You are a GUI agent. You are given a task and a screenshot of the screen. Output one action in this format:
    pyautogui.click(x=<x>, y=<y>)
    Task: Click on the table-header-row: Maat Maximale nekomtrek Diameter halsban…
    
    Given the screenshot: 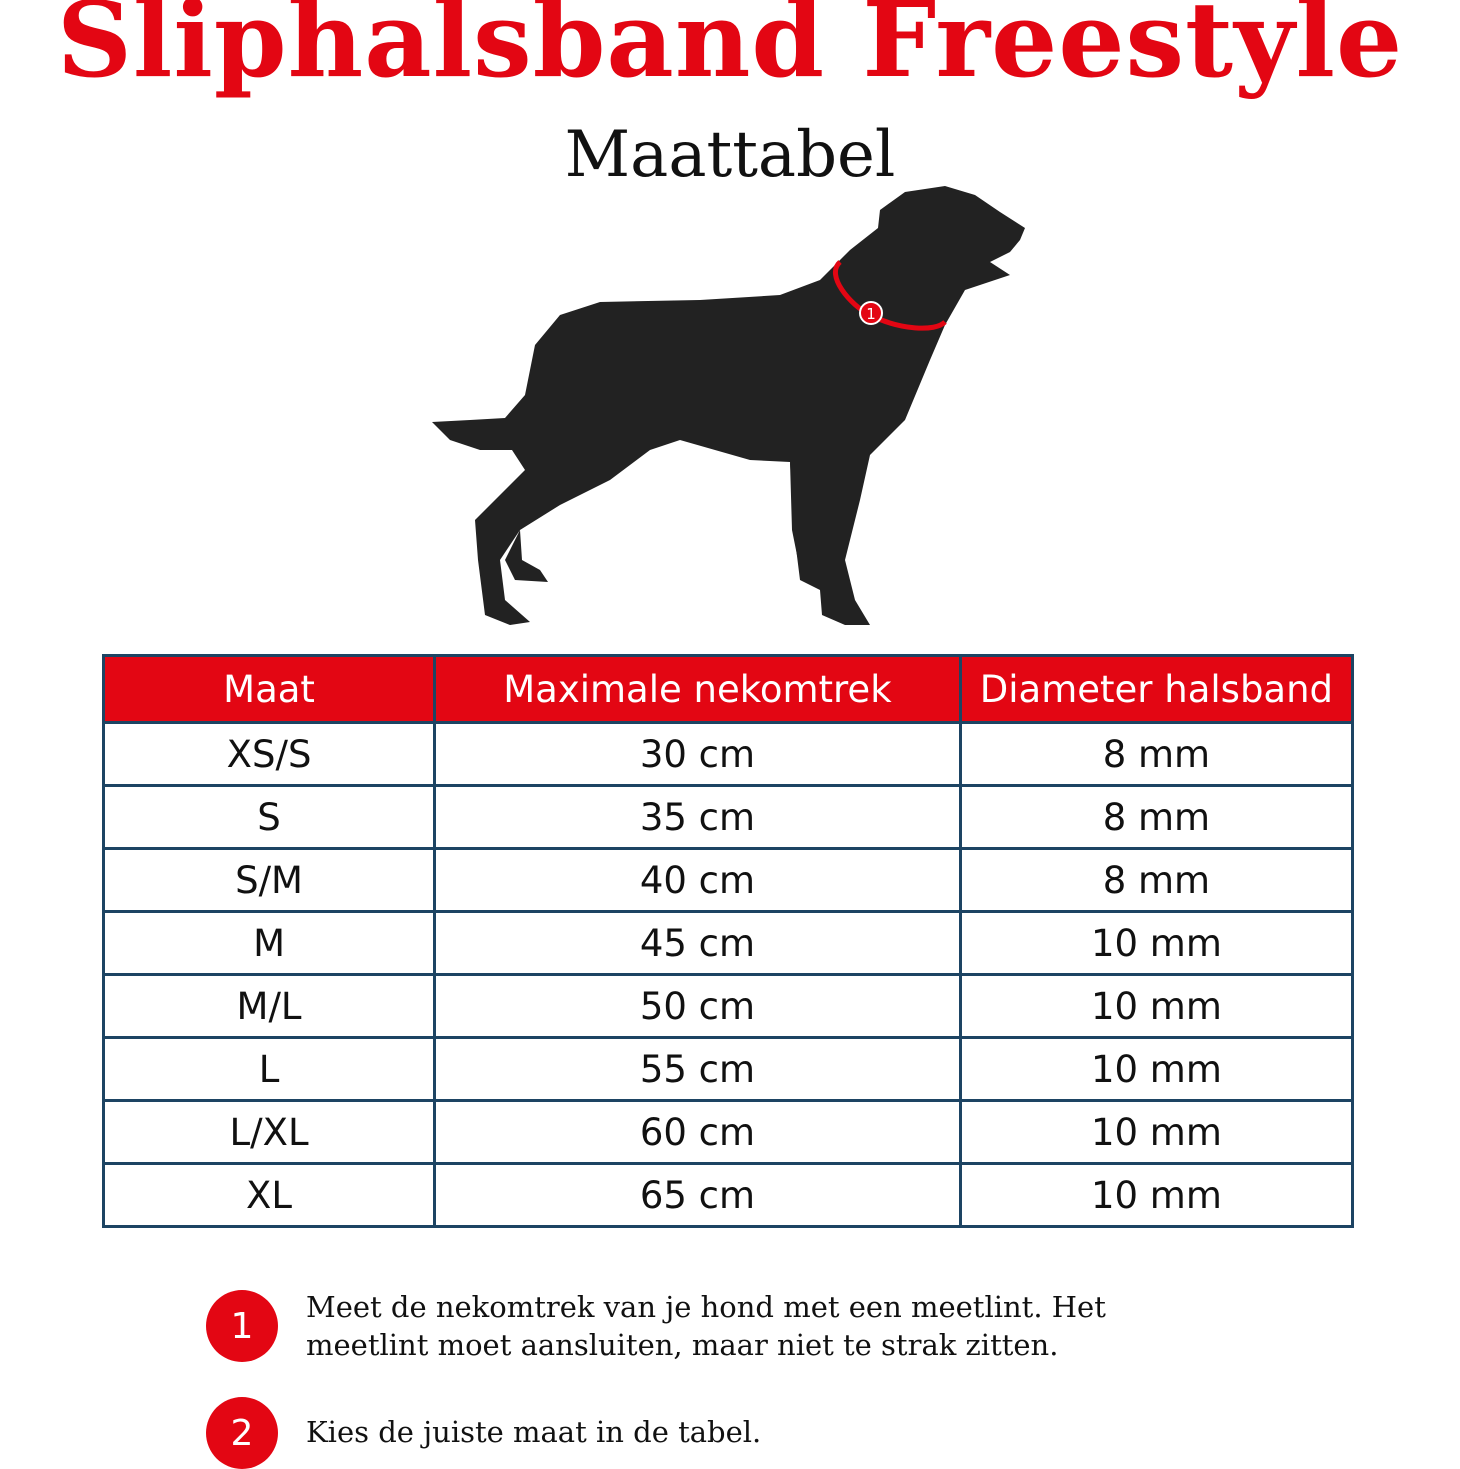 What is the action you would take?
    pyautogui.click(x=728, y=689)
    